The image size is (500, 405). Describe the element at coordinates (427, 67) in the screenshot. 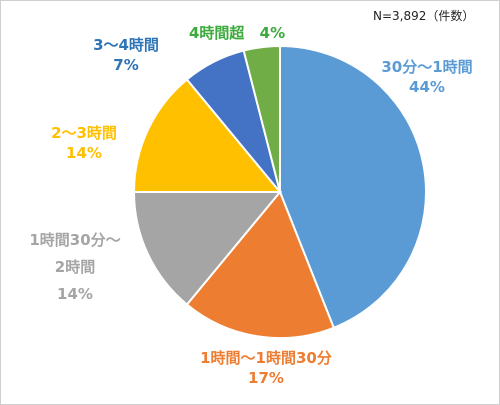

I see `slice-label-category: 30分～1時間` at that location.